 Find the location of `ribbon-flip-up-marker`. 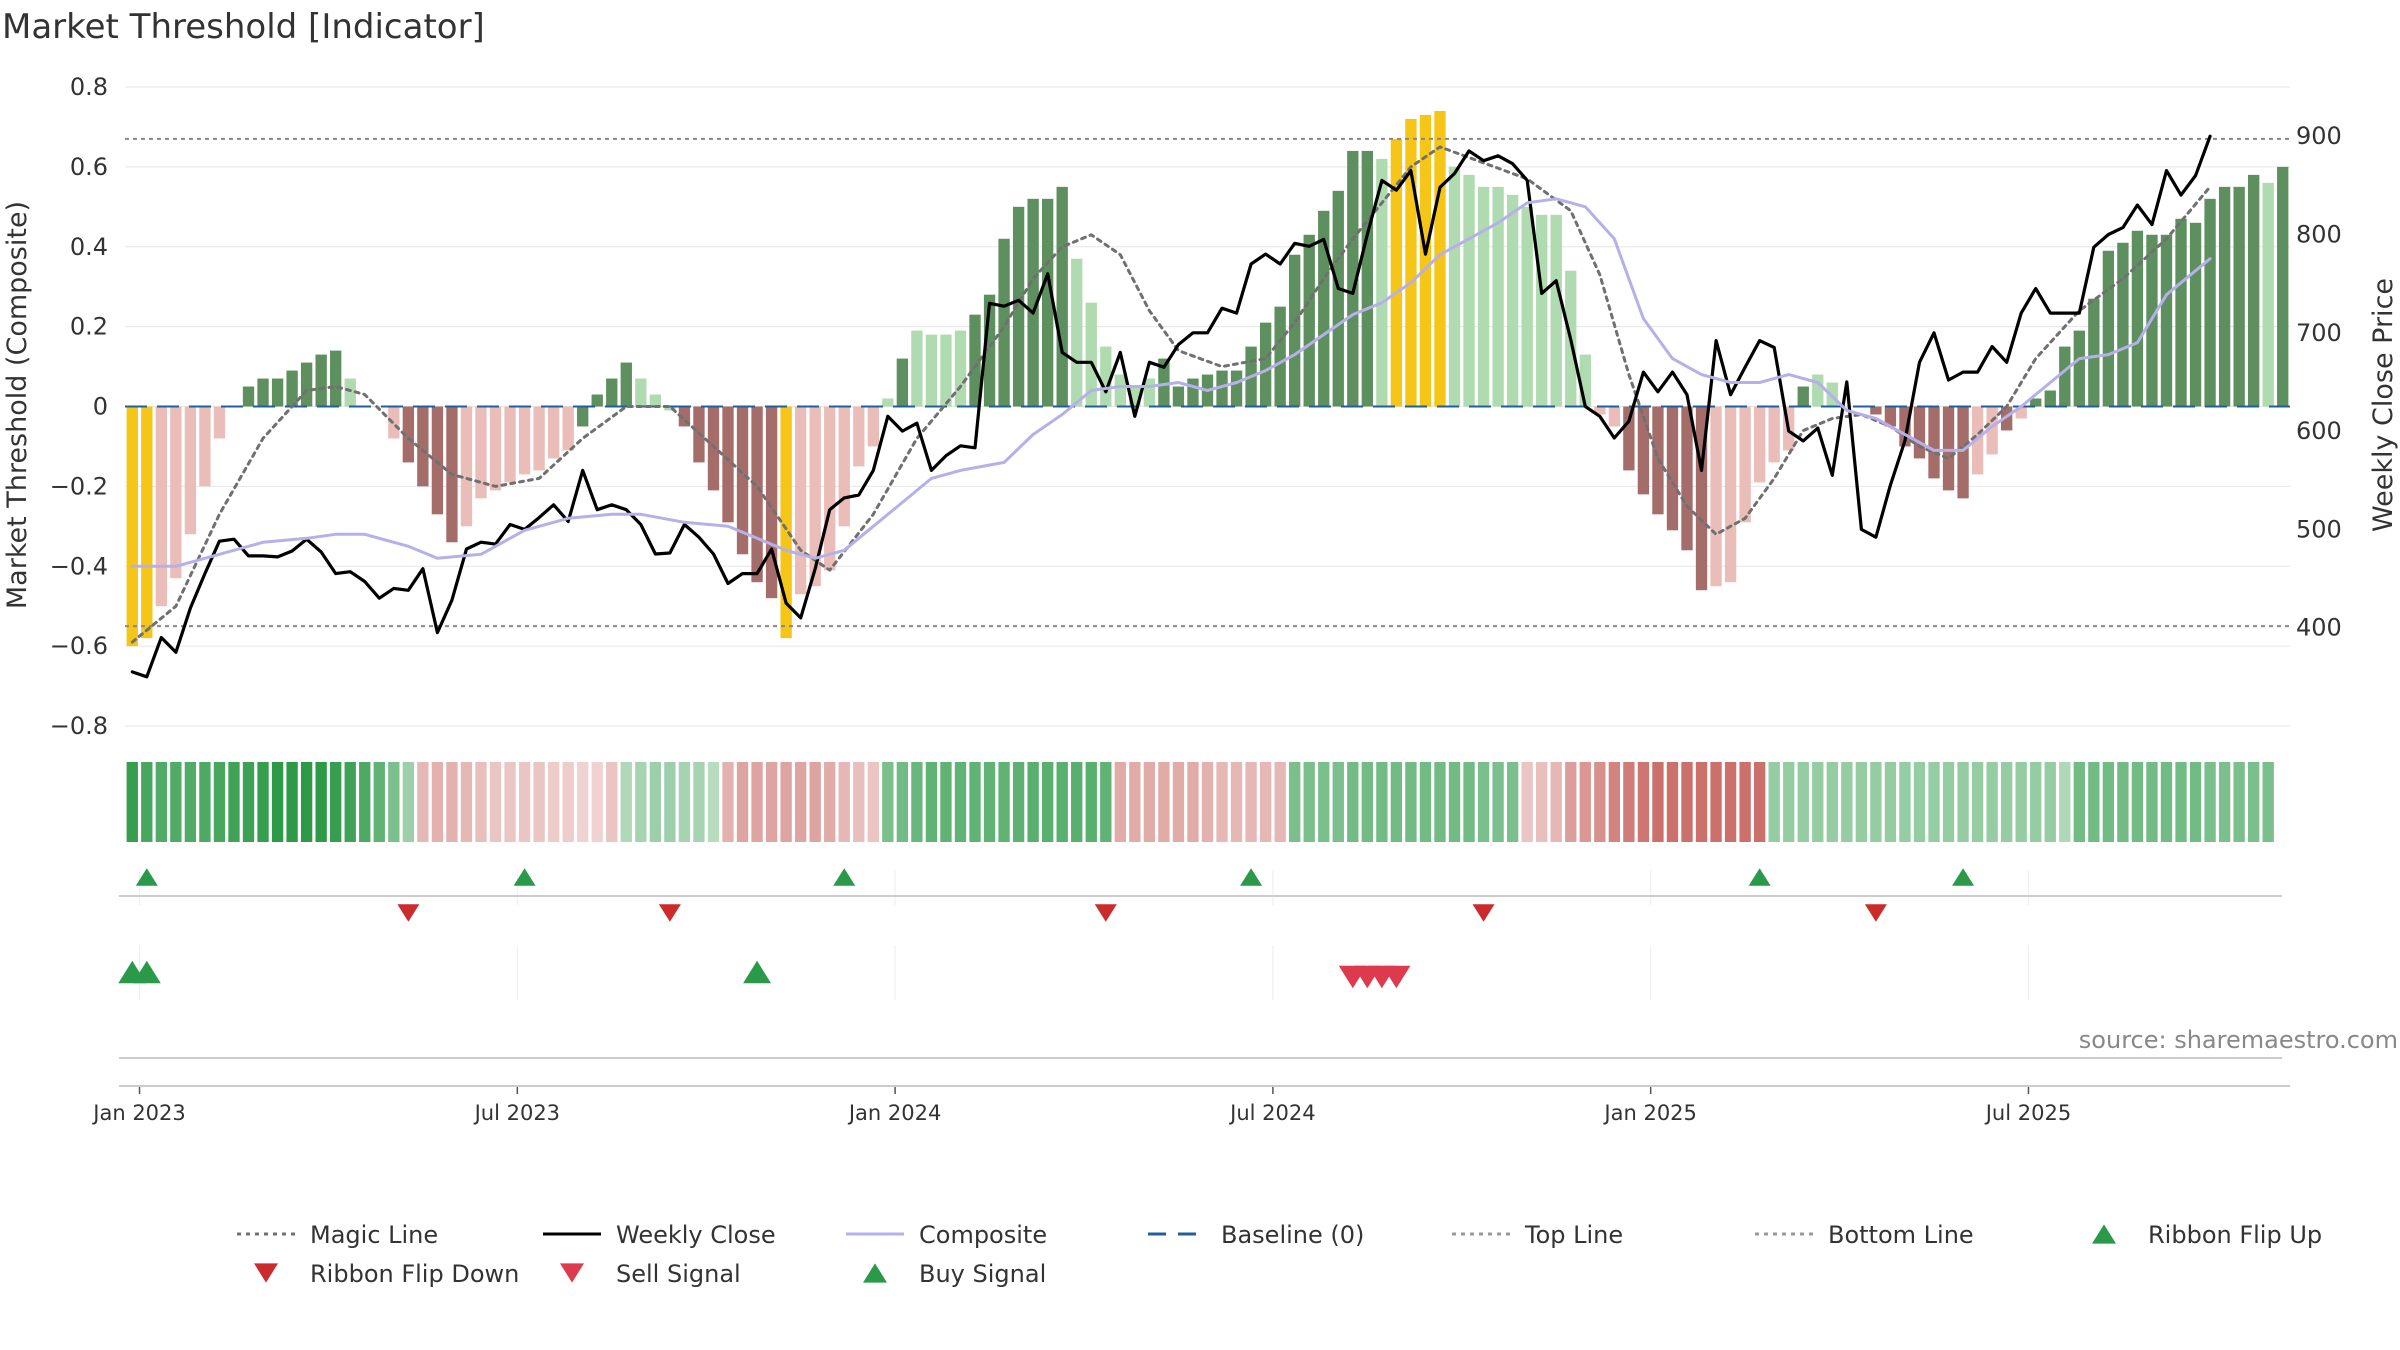

ribbon-flip-up-marker is located at coordinates (146, 877).